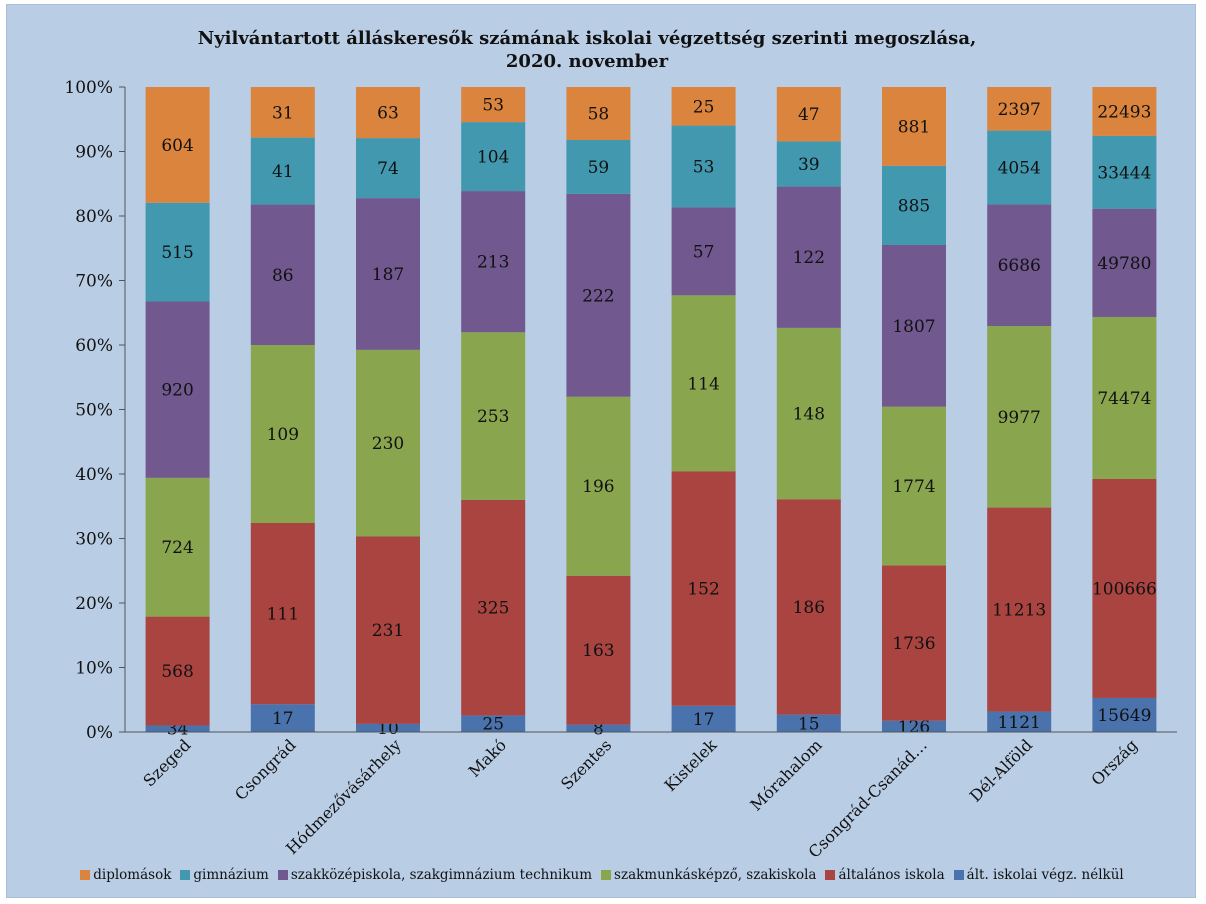 The height and width of the screenshot is (904, 1206). Describe the element at coordinates (434, 875) in the screenshot. I see `legend-item: szakközépiskola, szakgimnázium technikum` at that location.